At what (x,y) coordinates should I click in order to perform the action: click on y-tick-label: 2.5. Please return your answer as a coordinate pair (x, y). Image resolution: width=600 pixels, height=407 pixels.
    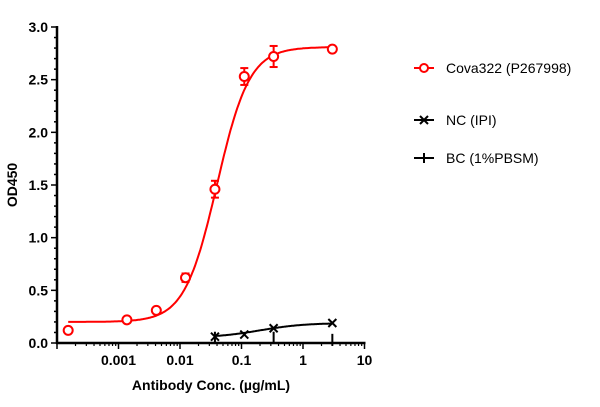
    Looking at the image, I should click on (39, 80).